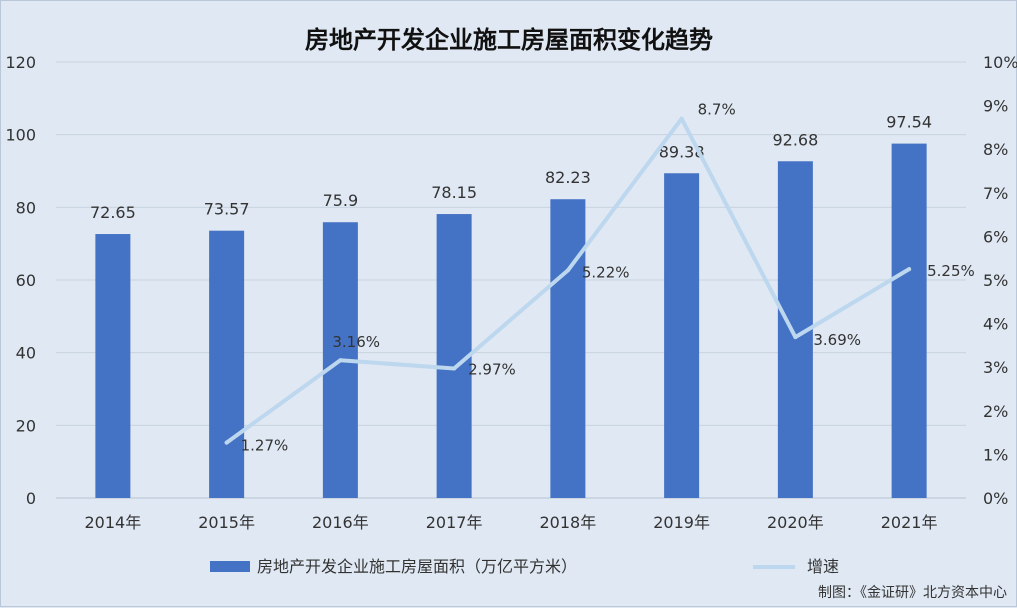  I want to click on right-tick-label: 0%, so click(995, 498).